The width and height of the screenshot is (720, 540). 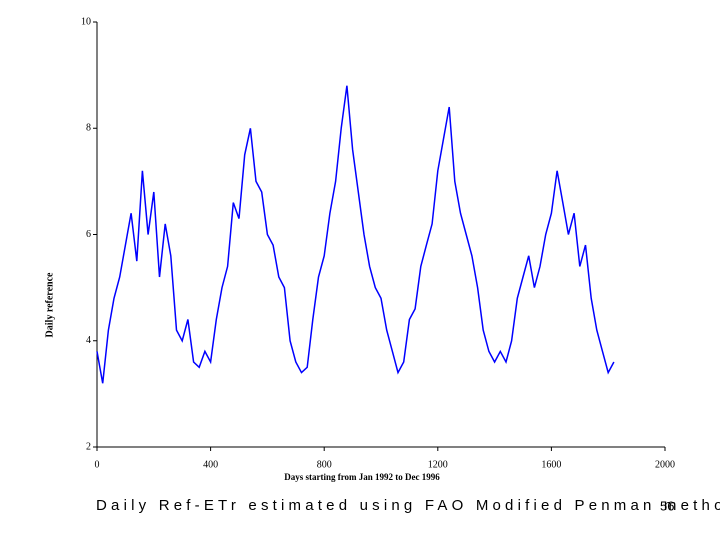 I want to click on x-tick-label: 1200, so click(x=438, y=464).